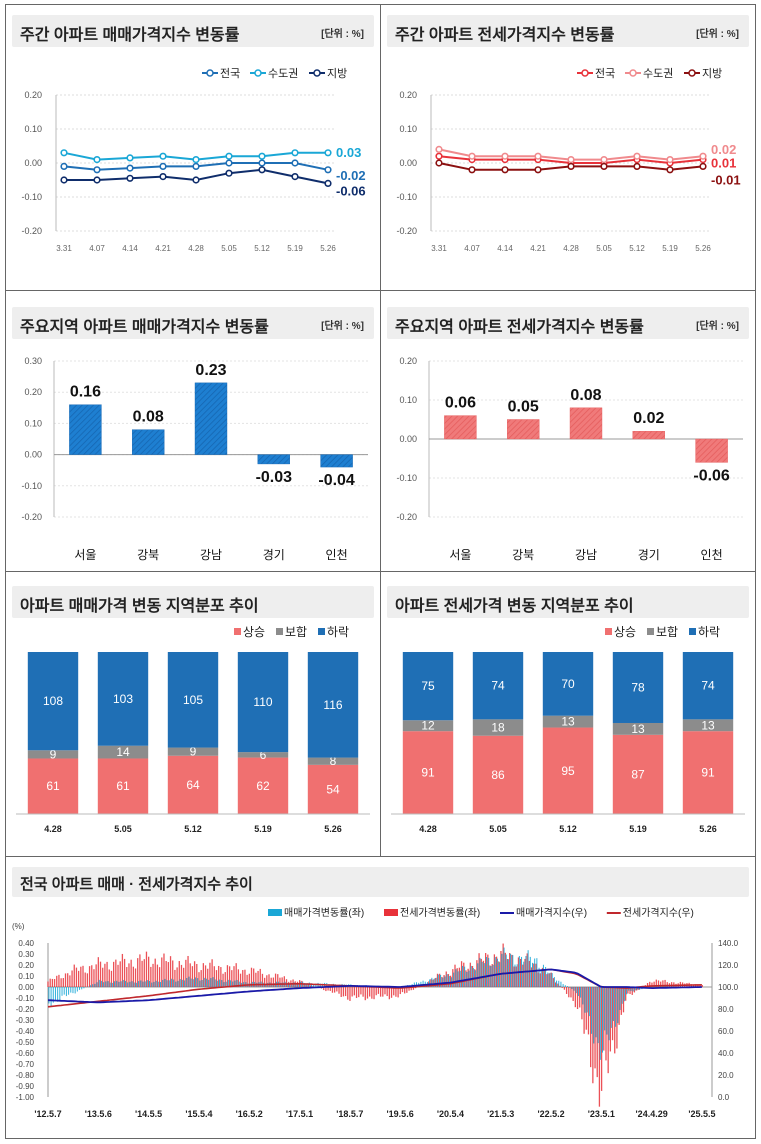 This screenshot has width=761, height=1144. I want to click on segment-value-label: 116, so click(332, 705).